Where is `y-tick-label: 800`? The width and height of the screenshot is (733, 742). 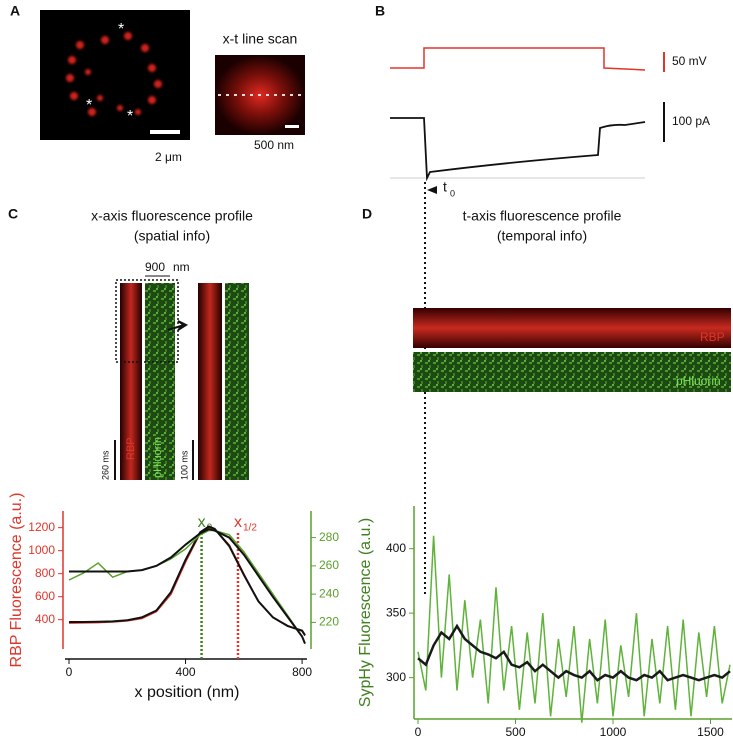 y-tick-label: 800 is located at coordinates (45, 573).